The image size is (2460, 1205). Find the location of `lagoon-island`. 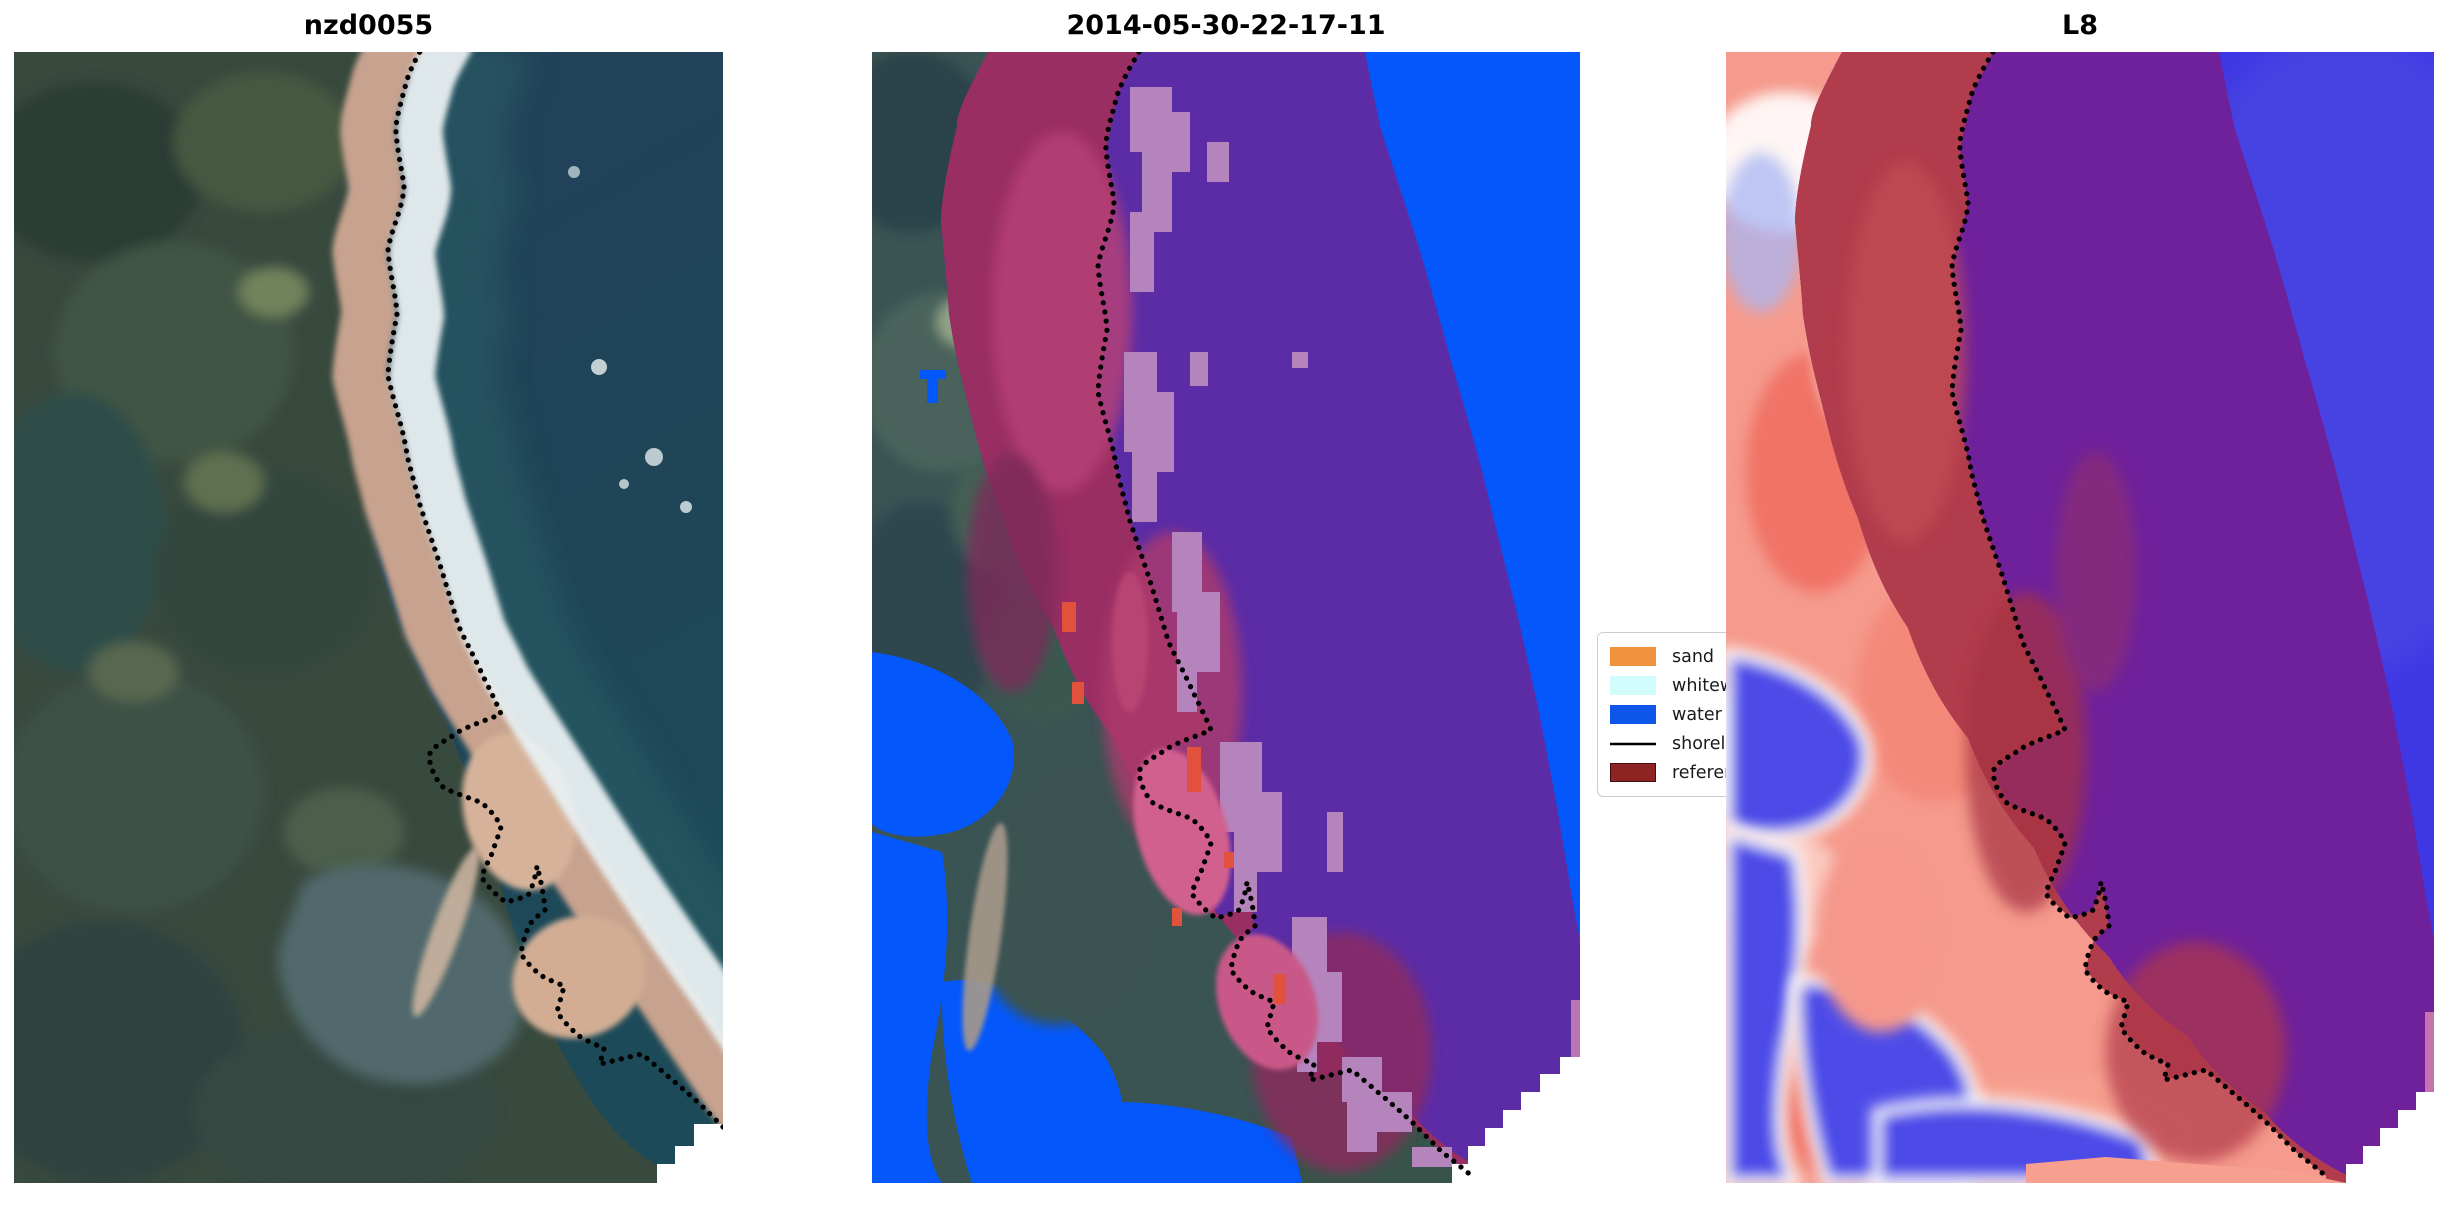

lagoon-island is located at coordinates (1072, 897).